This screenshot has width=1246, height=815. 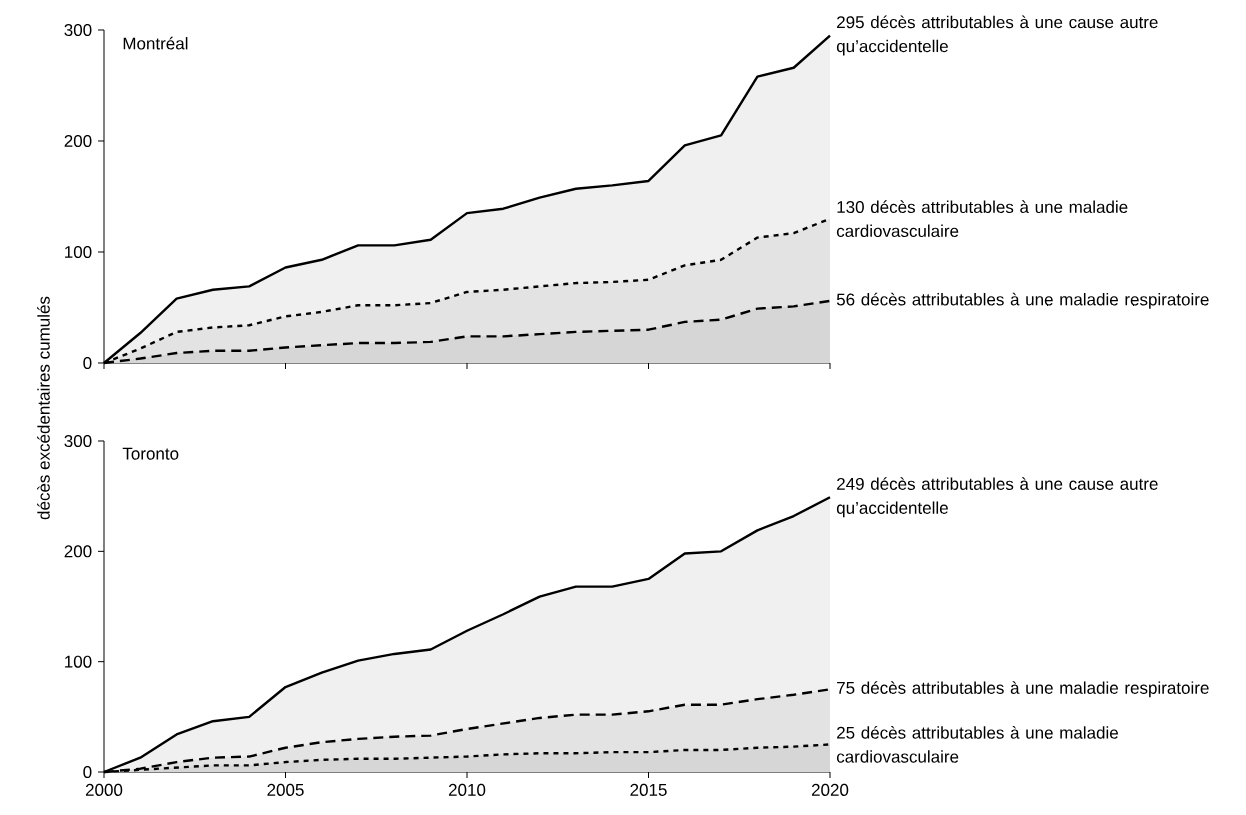 I want to click on series-label: 130 décès attributables à une maladie cardiovasculaire, so click(x=982, y=219).